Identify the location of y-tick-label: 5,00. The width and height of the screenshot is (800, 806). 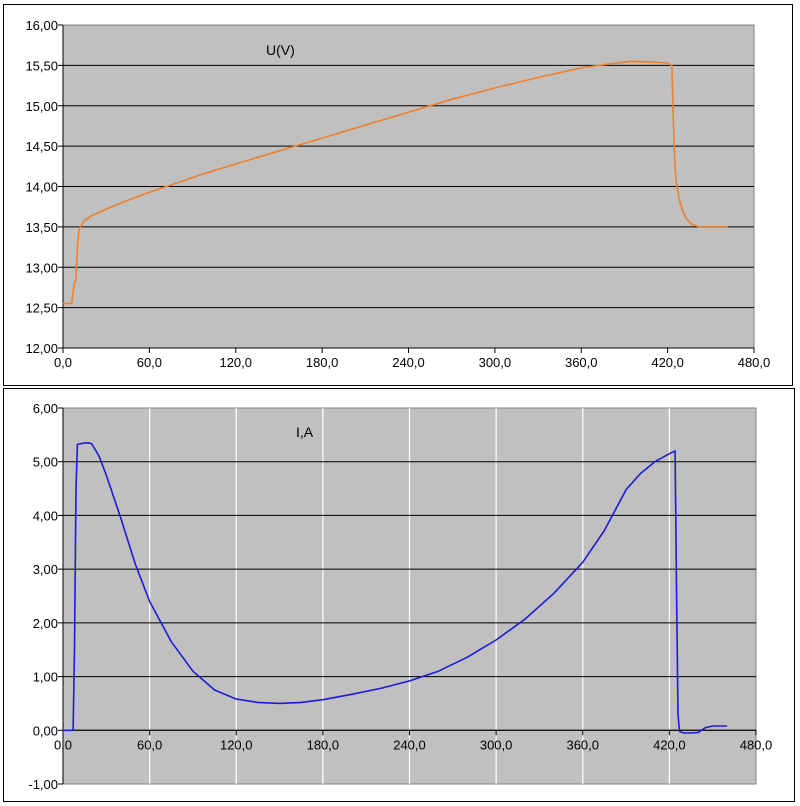
(45, 462).